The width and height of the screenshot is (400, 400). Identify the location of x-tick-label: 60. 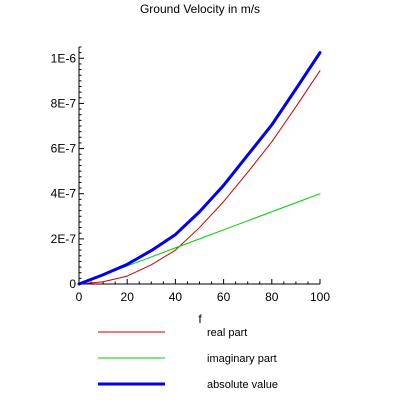
(224, 297).